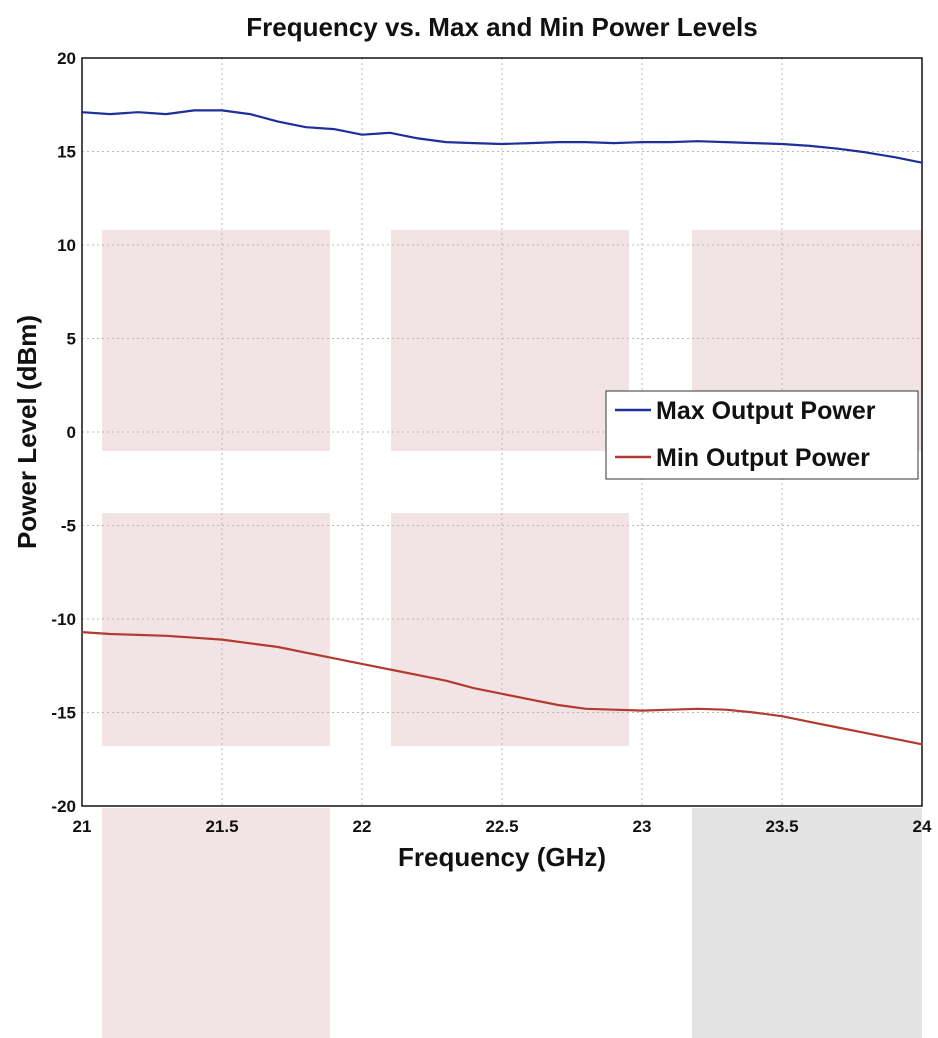  Describe the element at coordinates (63, 619) in the screenshot. I see `y-tick-label: -10` at that location.